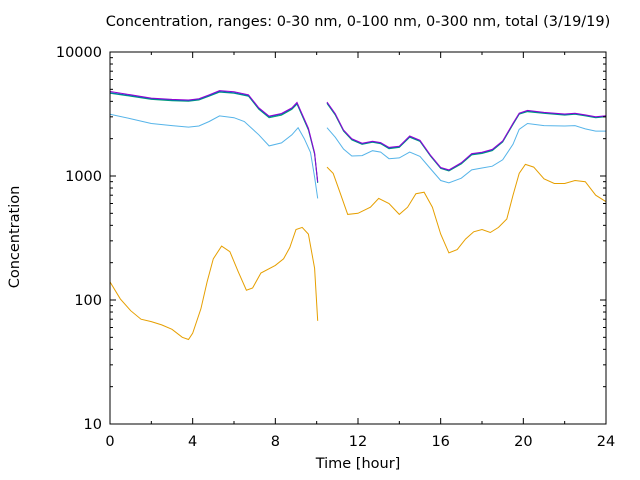  What do you see at coordinates (523, 442) in the screenshot?
I see `x-tick-label: 20` at bounding box center [523, 442].